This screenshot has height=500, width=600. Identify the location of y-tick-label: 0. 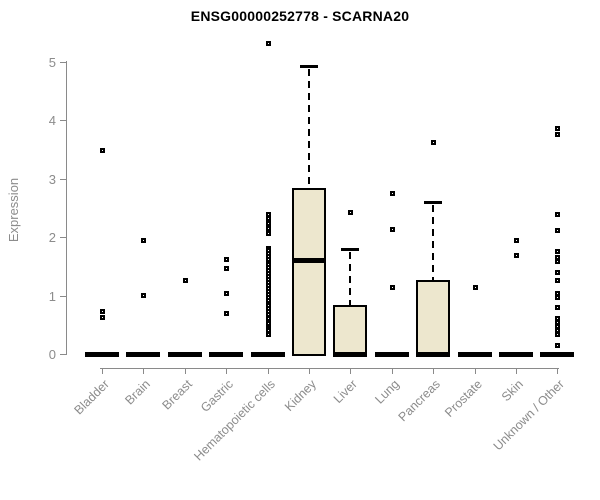
(52, 354).